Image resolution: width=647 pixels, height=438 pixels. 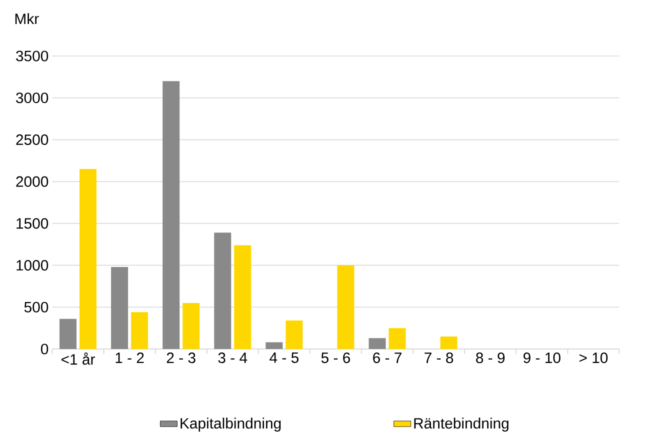 What do you see at coordinates (593, 358) in the screenshot?
I see `x-tick-label: > 10` at bounding box center [593, 358].